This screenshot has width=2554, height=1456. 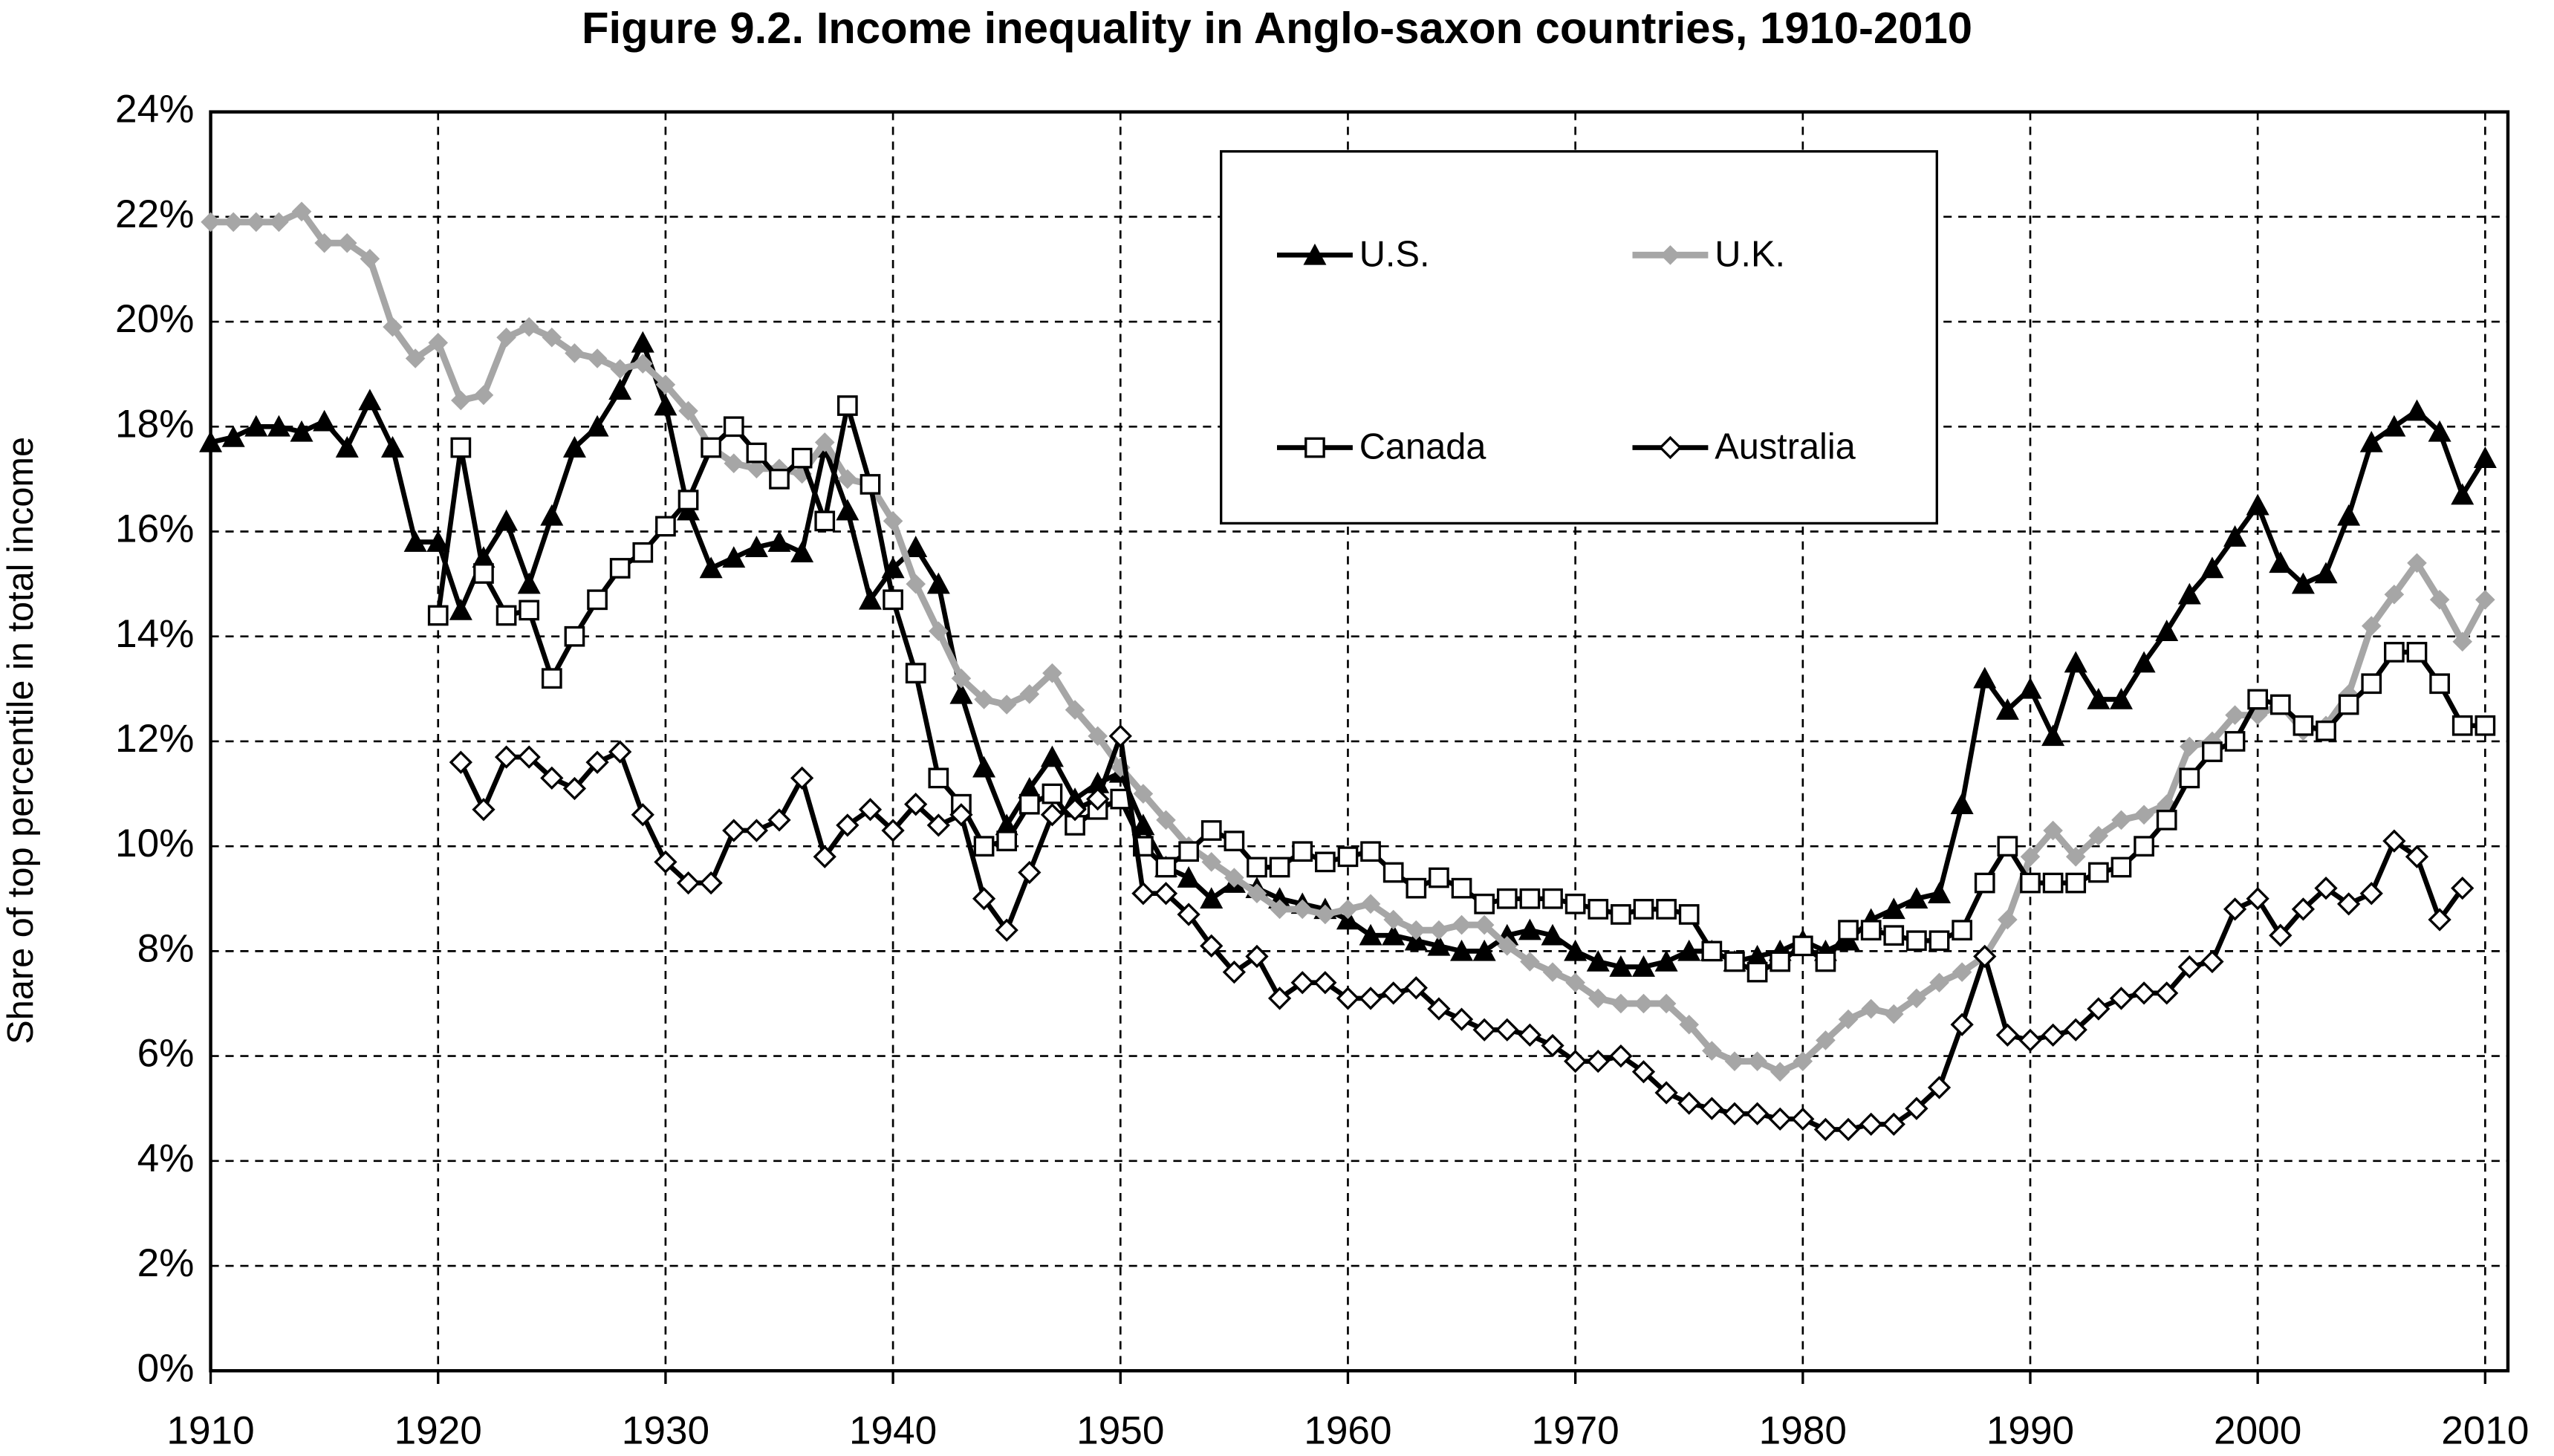 What do you see at coordinates (666, 1430) in the screenshot?
I see `x-tick-label: 1930` at bounding box center [666, 1430].